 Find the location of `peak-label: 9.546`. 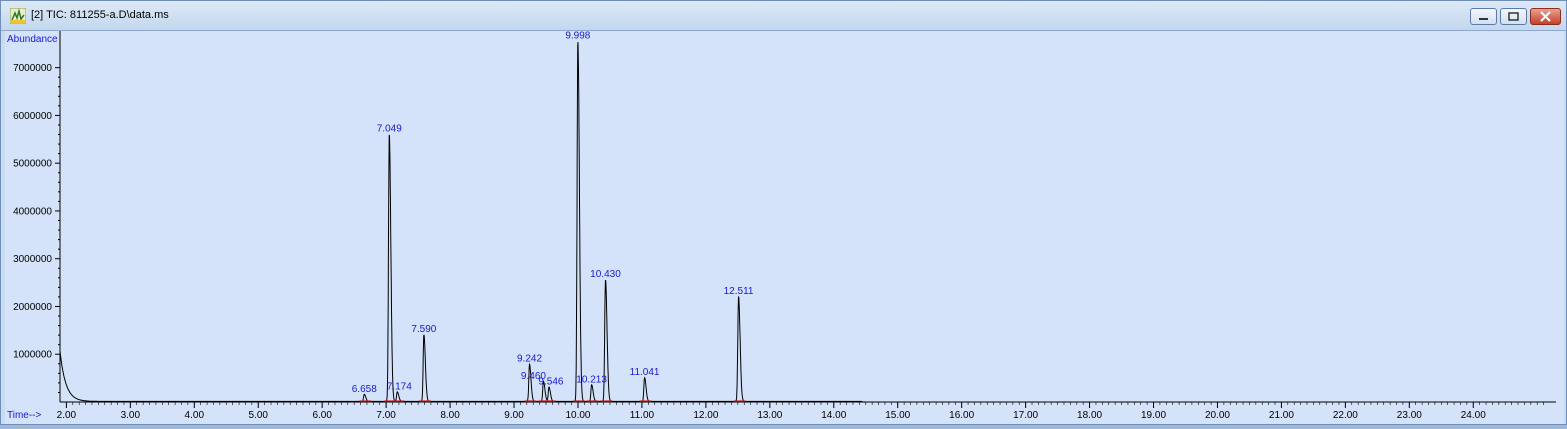

peak-label: 9.546 is located at coordinates (550, 382).